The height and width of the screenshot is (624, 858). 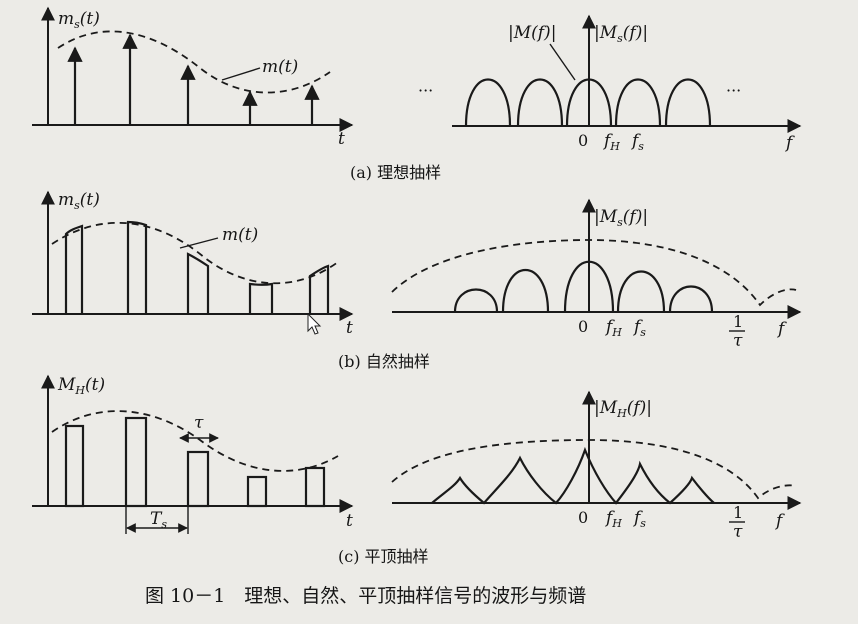 What do you see at coordinates (611, 142) in the screenshot?
I see `panel-a-tick-fh: fH` at bounding box center [611, 142].